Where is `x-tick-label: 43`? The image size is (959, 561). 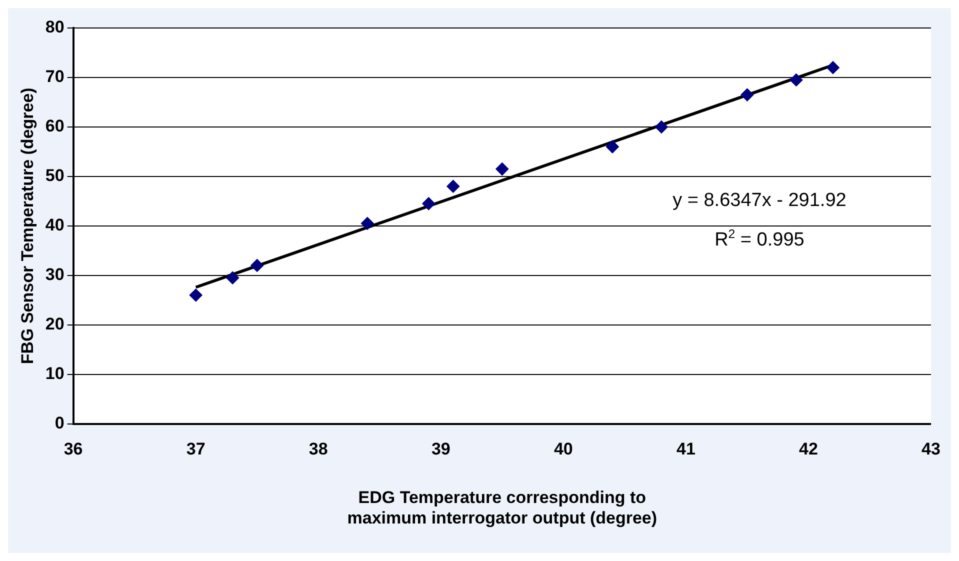
x-tick-label: 43 is located at coordinates (931, 449).